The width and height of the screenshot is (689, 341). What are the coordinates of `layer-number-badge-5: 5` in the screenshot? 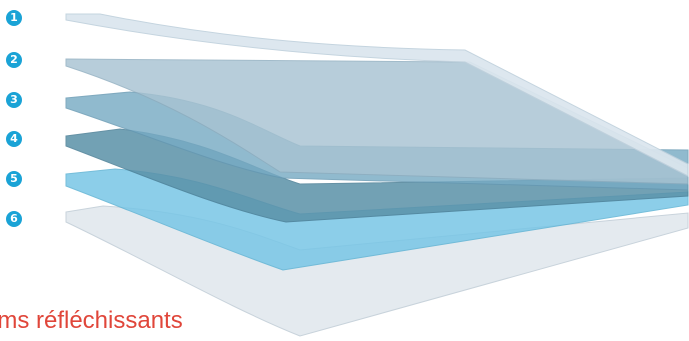 It's located at (14, 179).